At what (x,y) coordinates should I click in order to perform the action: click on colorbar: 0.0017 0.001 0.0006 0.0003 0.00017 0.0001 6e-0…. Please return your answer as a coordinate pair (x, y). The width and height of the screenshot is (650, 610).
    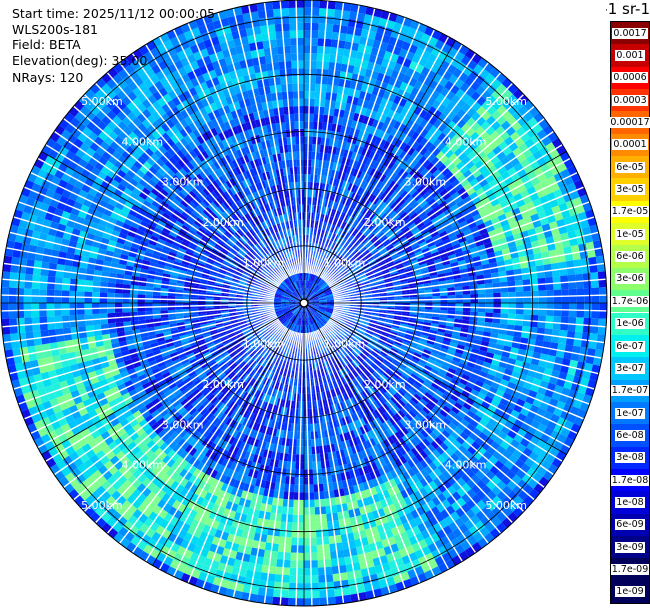
    Looking at the image, I should click on (629, 312).